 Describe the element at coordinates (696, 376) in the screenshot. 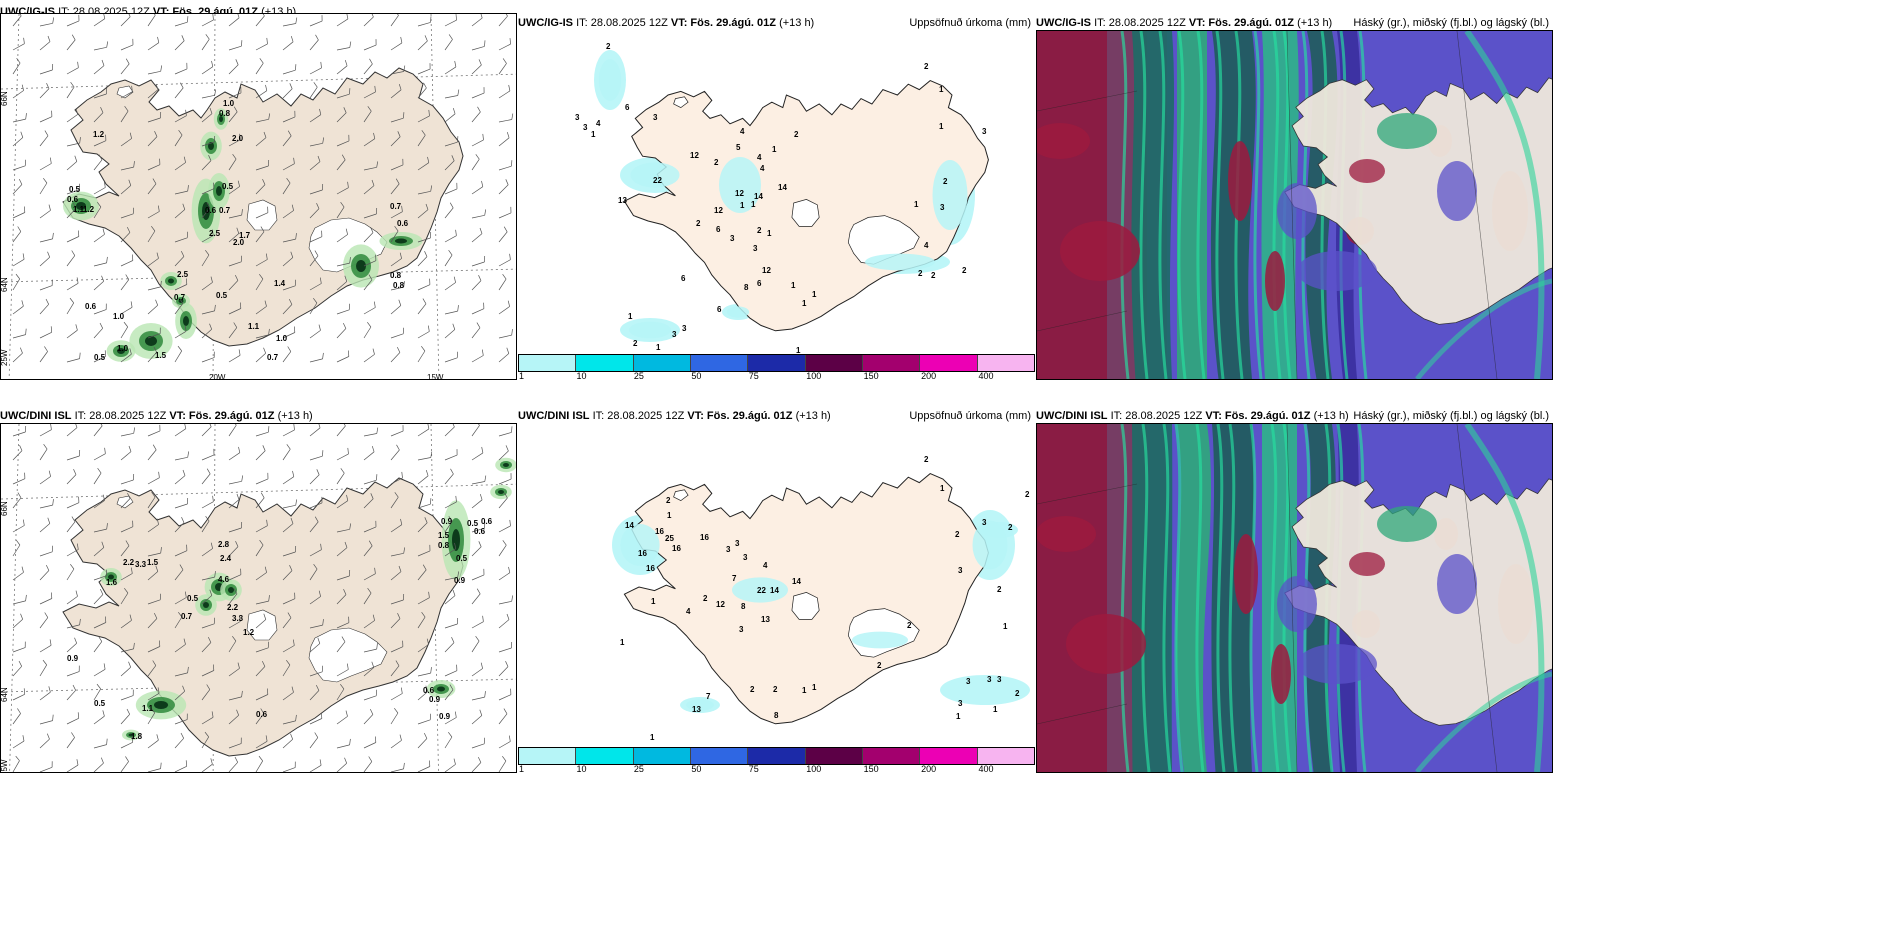

I see `colorbar-tick: 50` at that location.